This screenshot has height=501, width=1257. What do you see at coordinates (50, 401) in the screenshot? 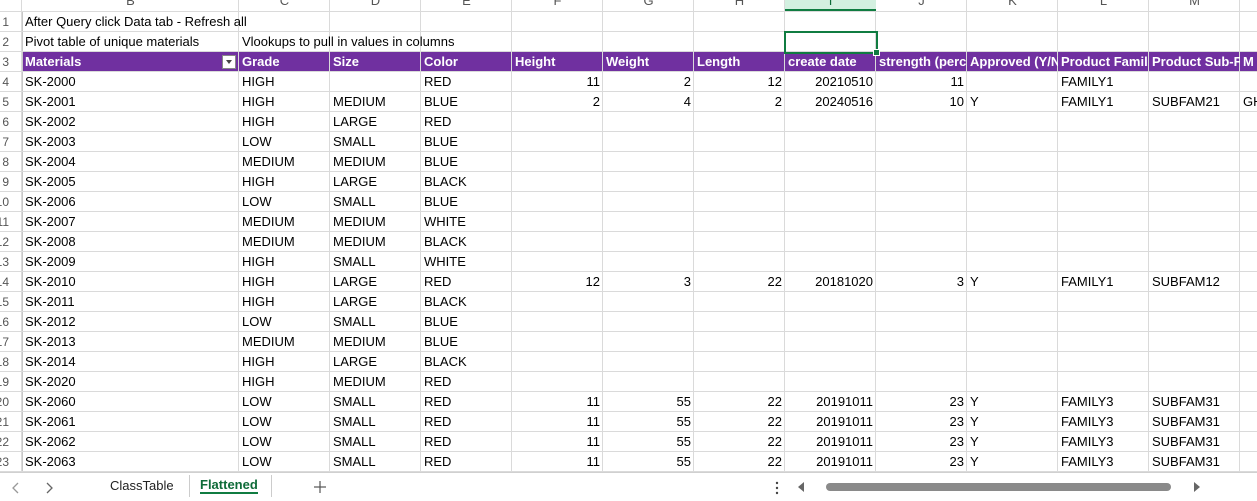
I see `table-cell: SK-2060` at bounding box center [50, 401].